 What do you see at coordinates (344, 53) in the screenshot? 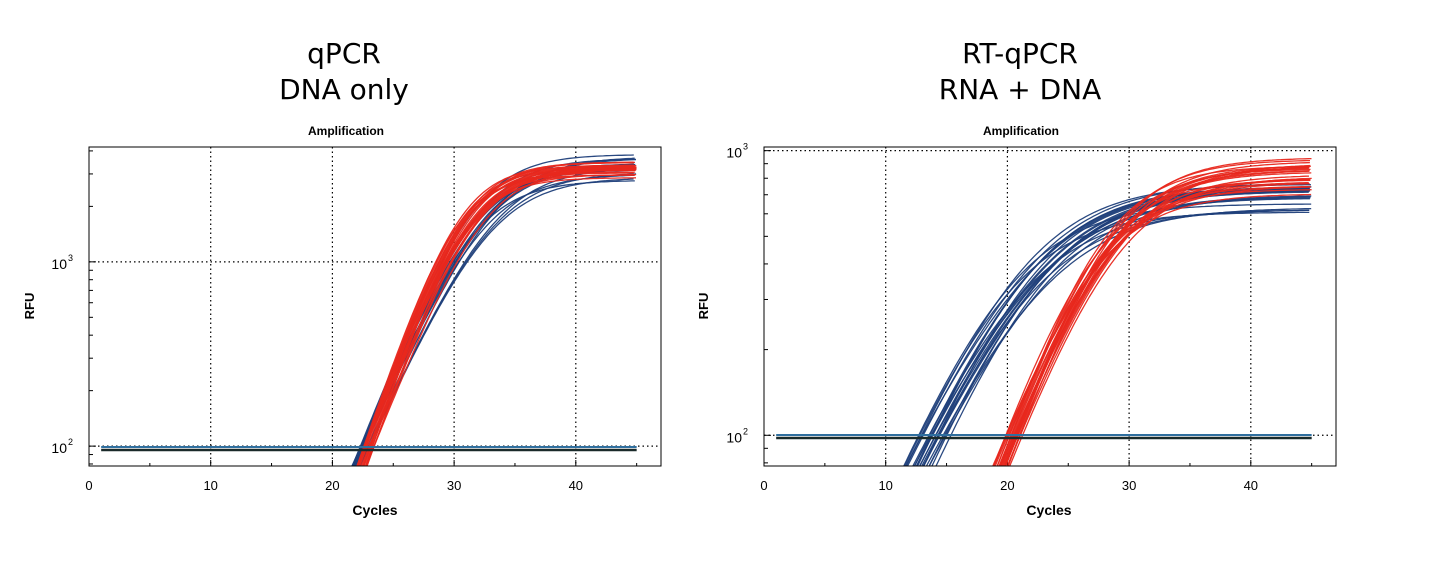
I see `left-heading-line1: qPCR` at bounding box center [344, 53].